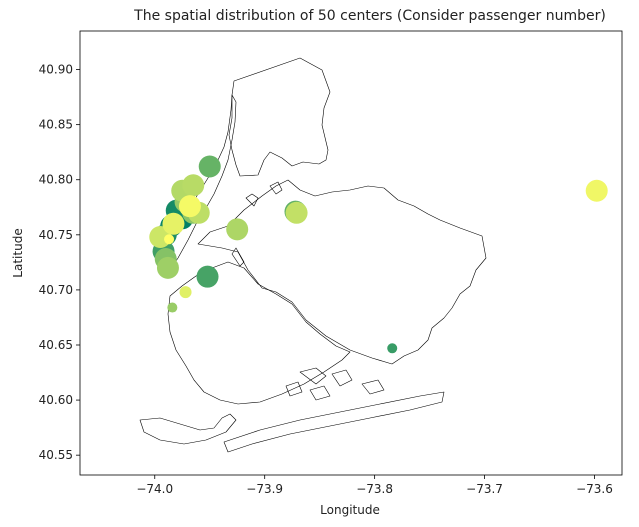 This screenshot has height=527, width=639. What do you see at coordinates (59, 262) in the screenshot?
I see `y-axis: 40.55 40.60 40.65 40.70 40.75 40.80 40.85 40.90` at bounding box center [59, 262].